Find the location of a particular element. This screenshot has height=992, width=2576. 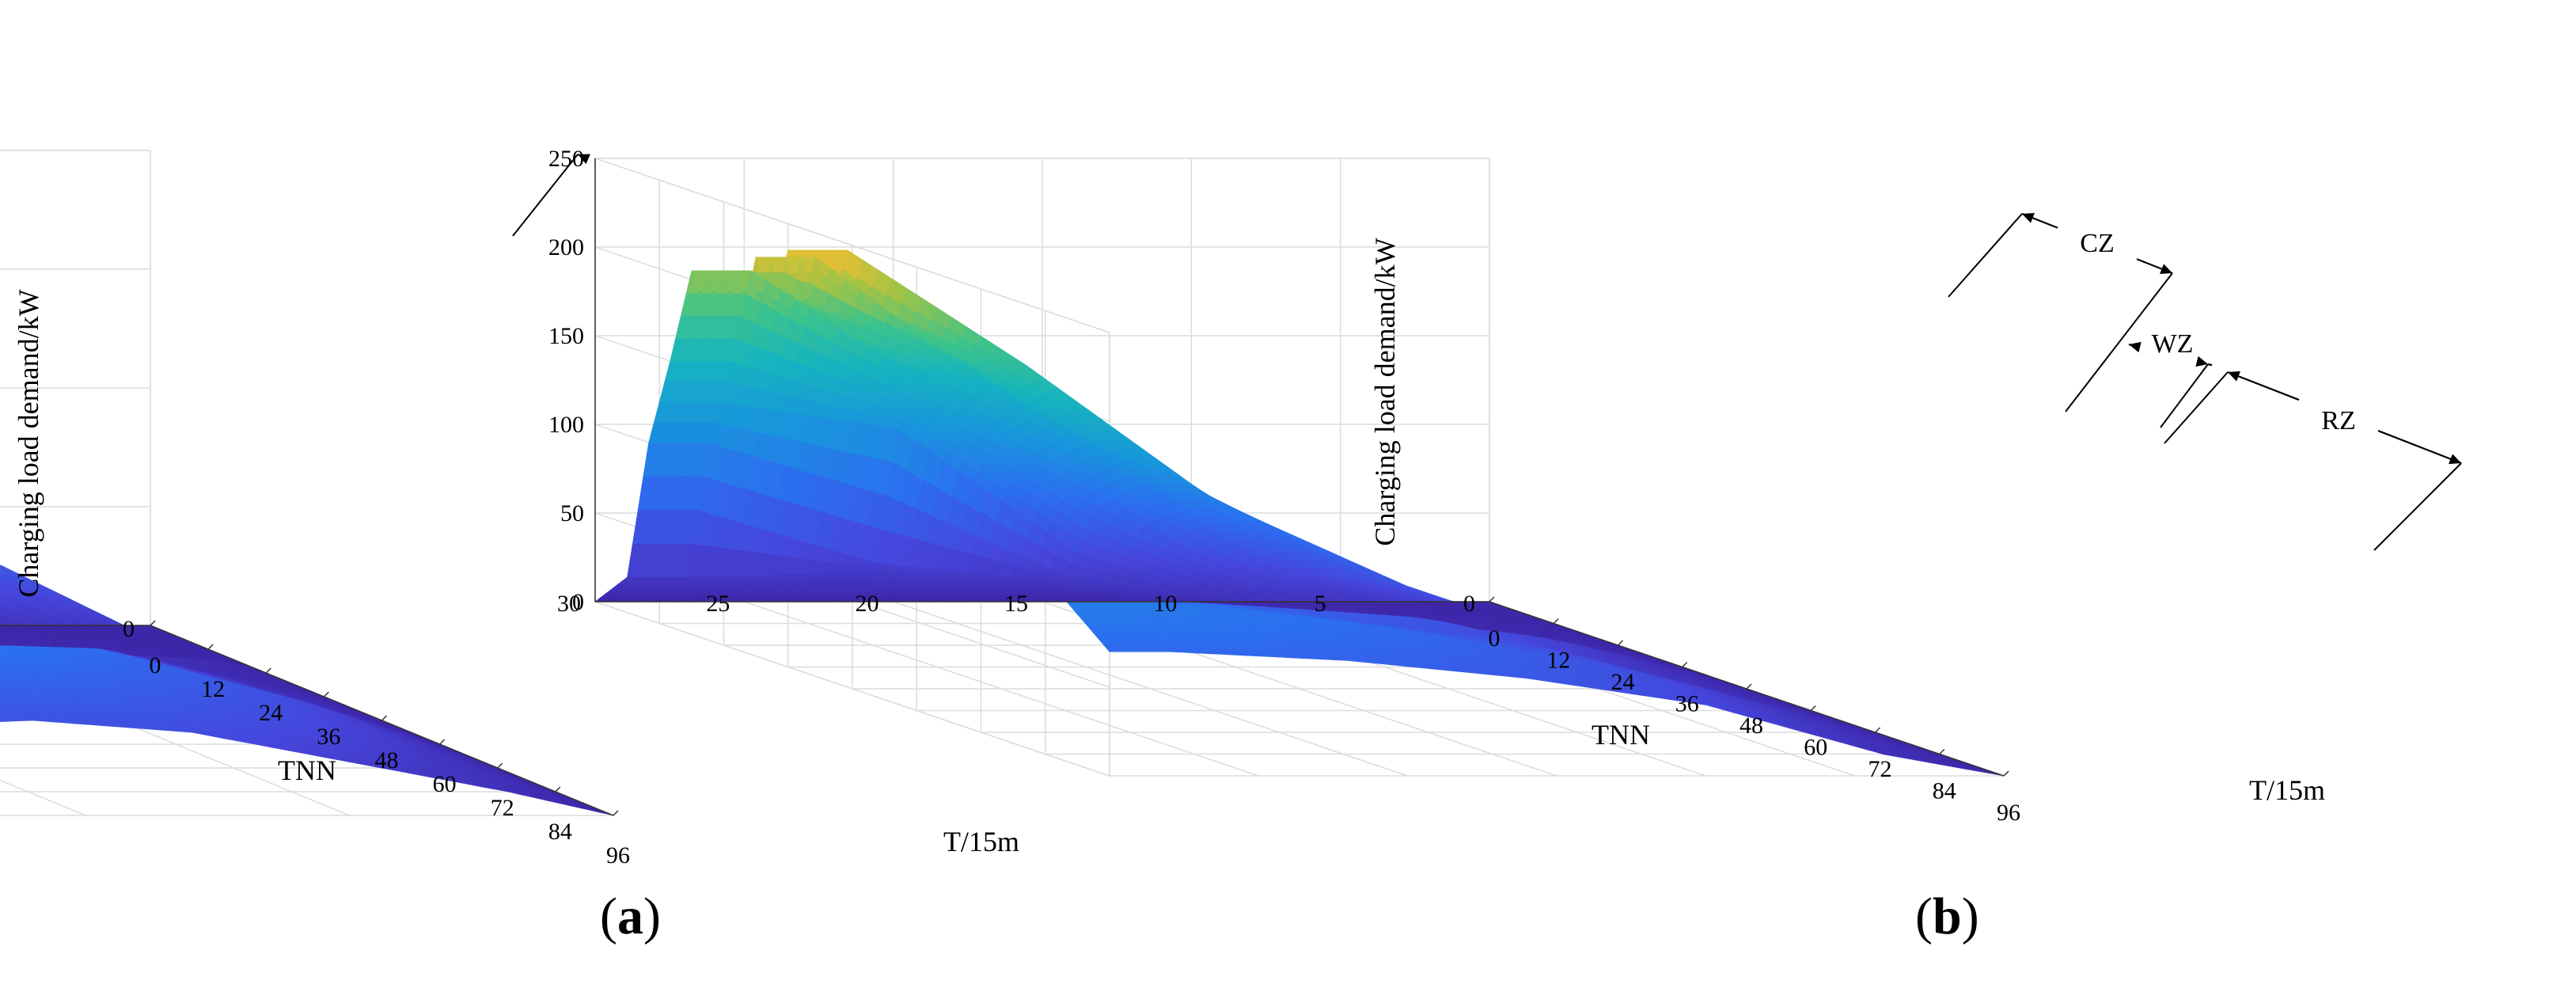

surface-a is located at coordinates (307, 690).